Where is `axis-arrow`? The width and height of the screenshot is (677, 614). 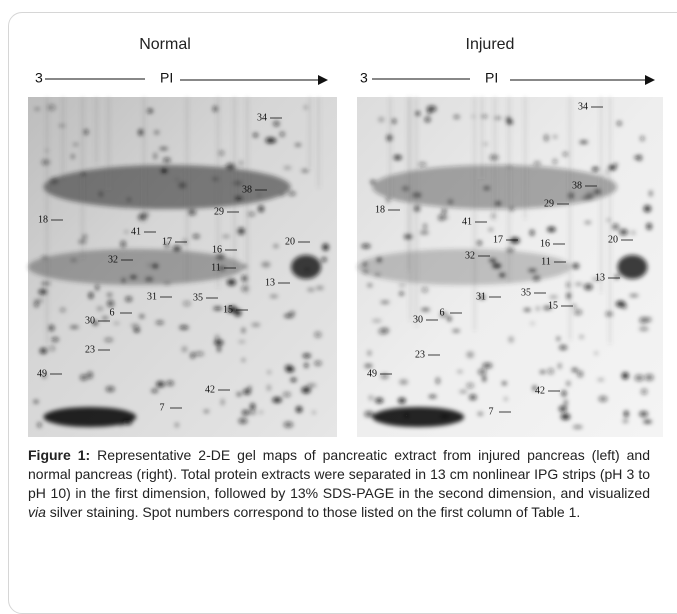
axis-arrow is located at coordinates (650, 80).